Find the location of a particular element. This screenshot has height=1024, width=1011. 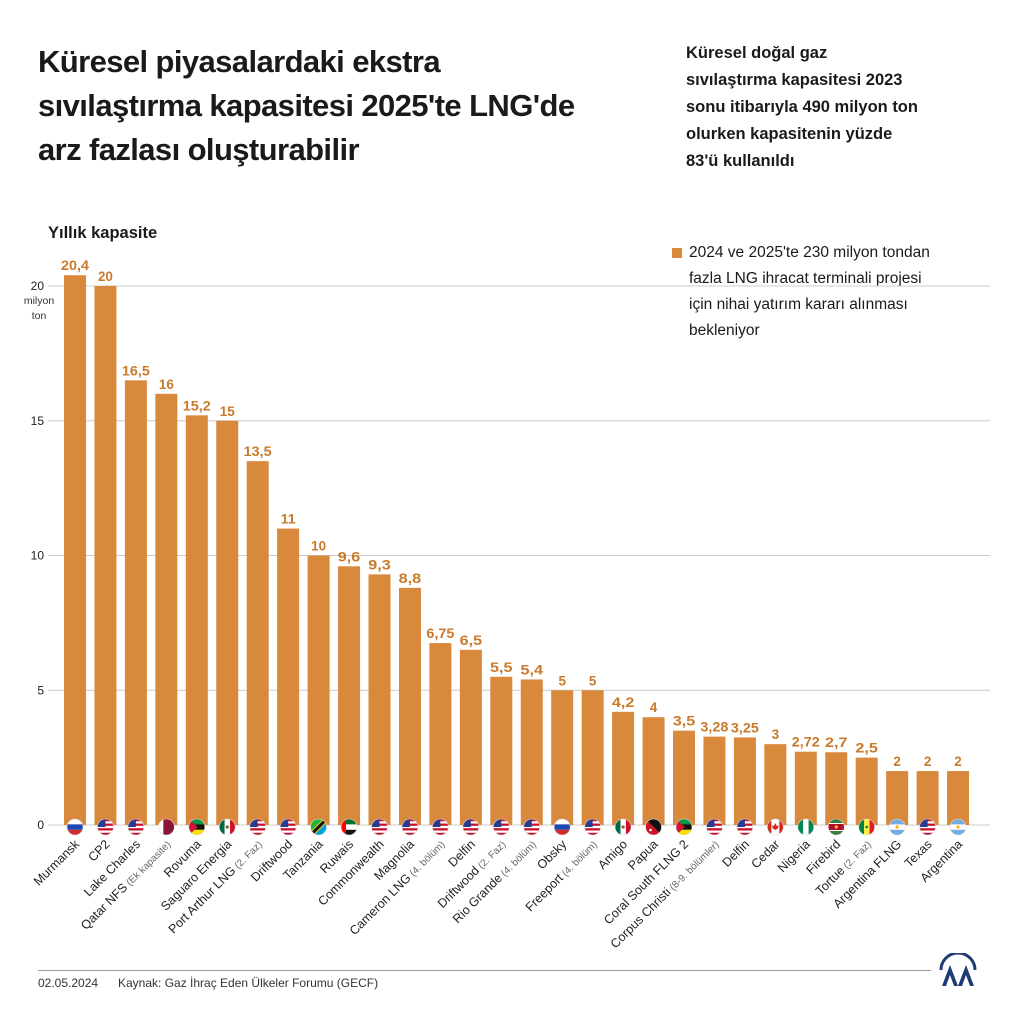

argentina-flag-icon is located at coordinates (958, 827).